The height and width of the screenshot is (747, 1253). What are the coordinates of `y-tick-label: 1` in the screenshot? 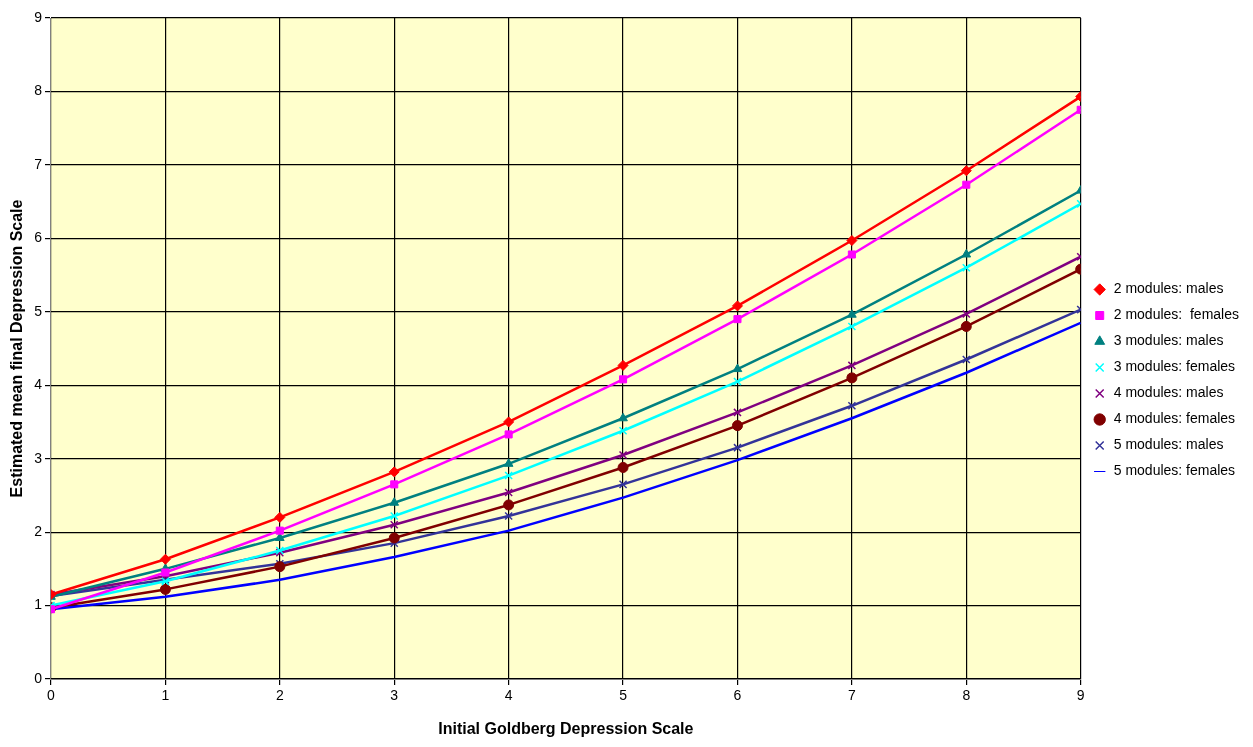 It's located at (38, 604).